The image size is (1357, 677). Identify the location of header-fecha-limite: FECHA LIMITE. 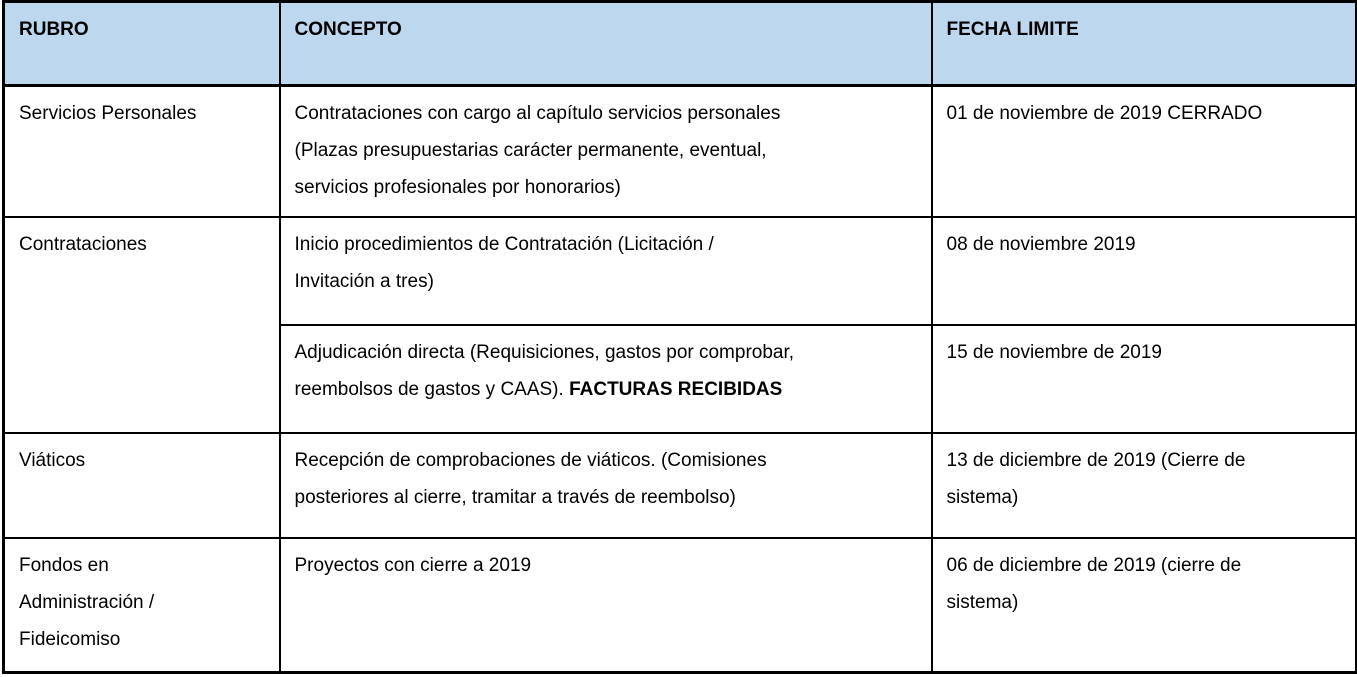
(1143, 43).